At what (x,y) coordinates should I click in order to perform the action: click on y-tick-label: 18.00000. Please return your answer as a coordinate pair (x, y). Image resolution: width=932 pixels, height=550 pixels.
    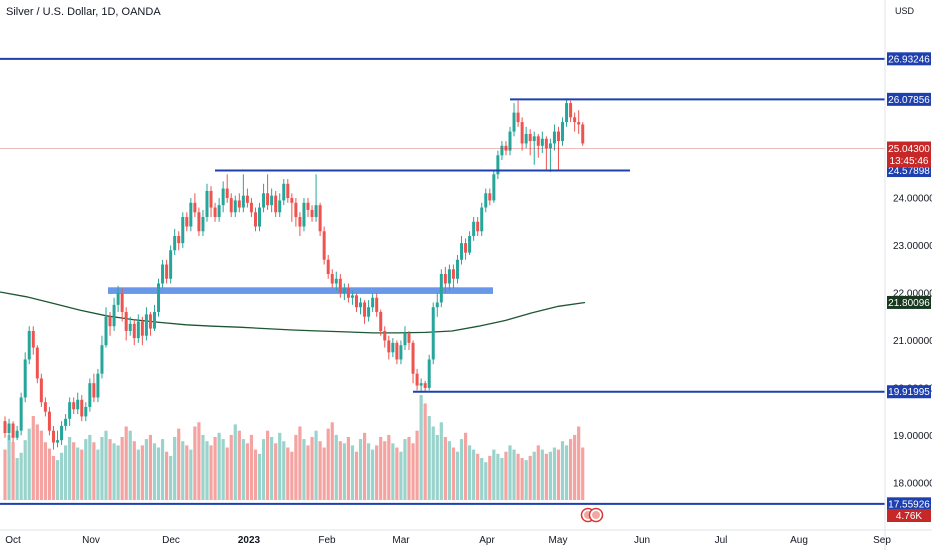
    Looking at the image, I should click on (912, 483).